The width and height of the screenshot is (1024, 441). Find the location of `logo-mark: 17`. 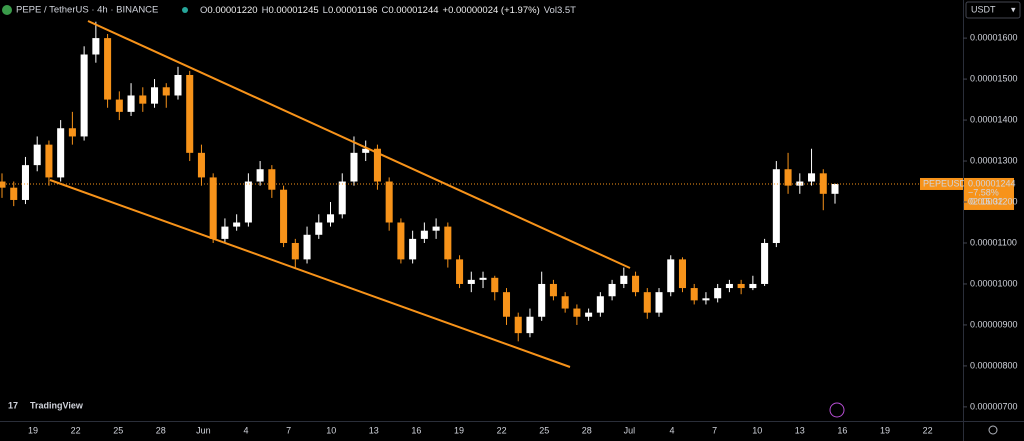

logo-mark: 17 is located at coordinates (13, 405).